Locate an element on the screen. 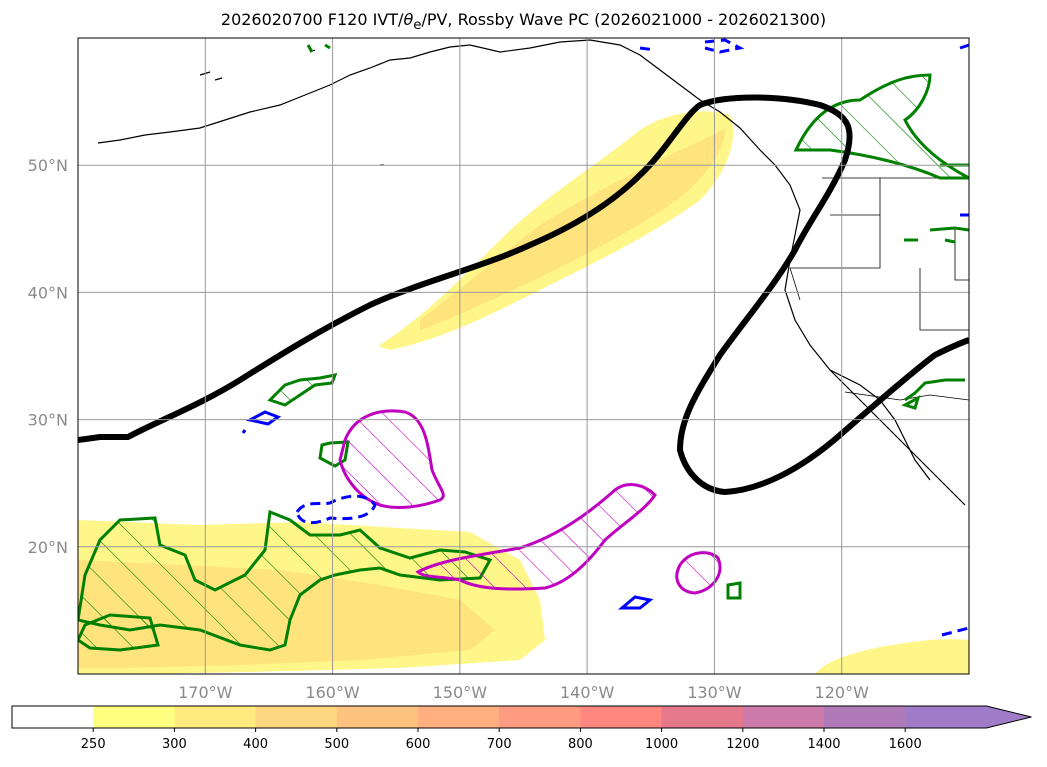  lon-tick-label: 120°W is located at coordinates (842, 692).